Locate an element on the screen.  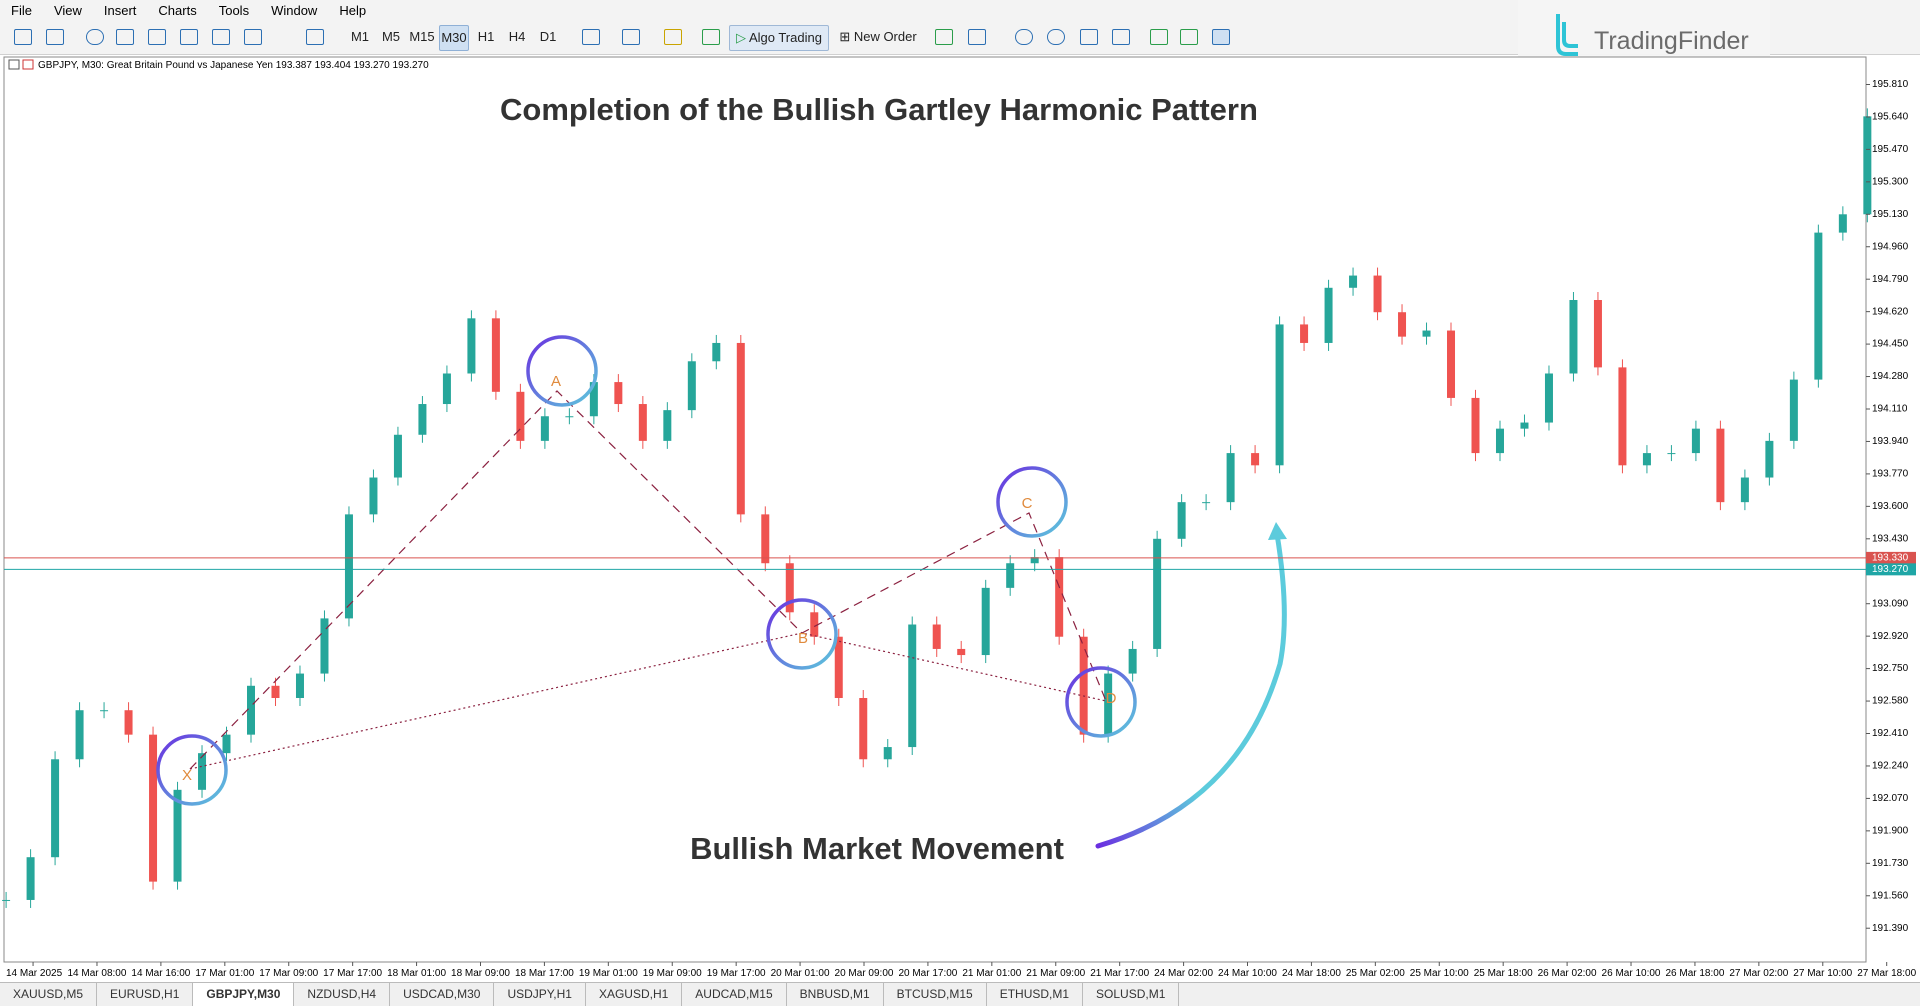
price-tag-label: 193.330 is located at coordinates (1890, 558).